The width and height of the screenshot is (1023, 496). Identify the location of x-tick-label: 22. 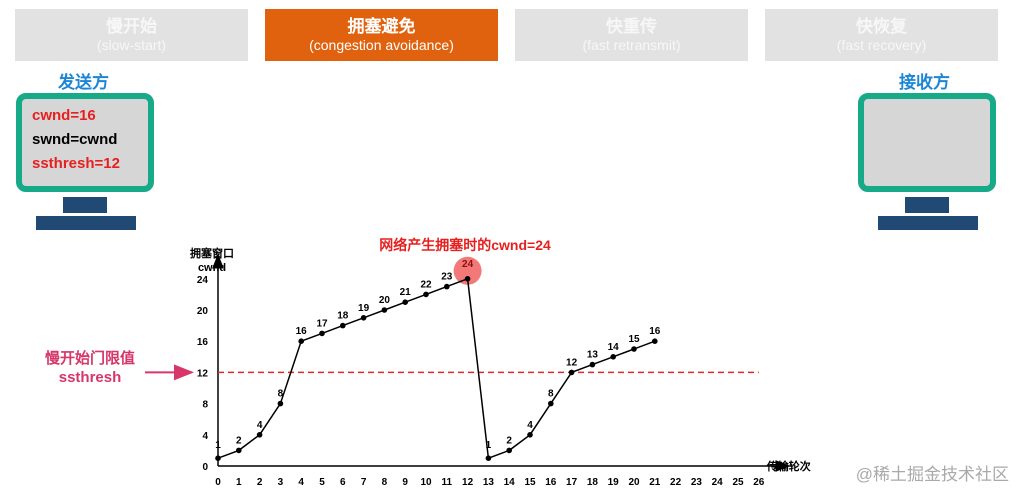
(676, 482).